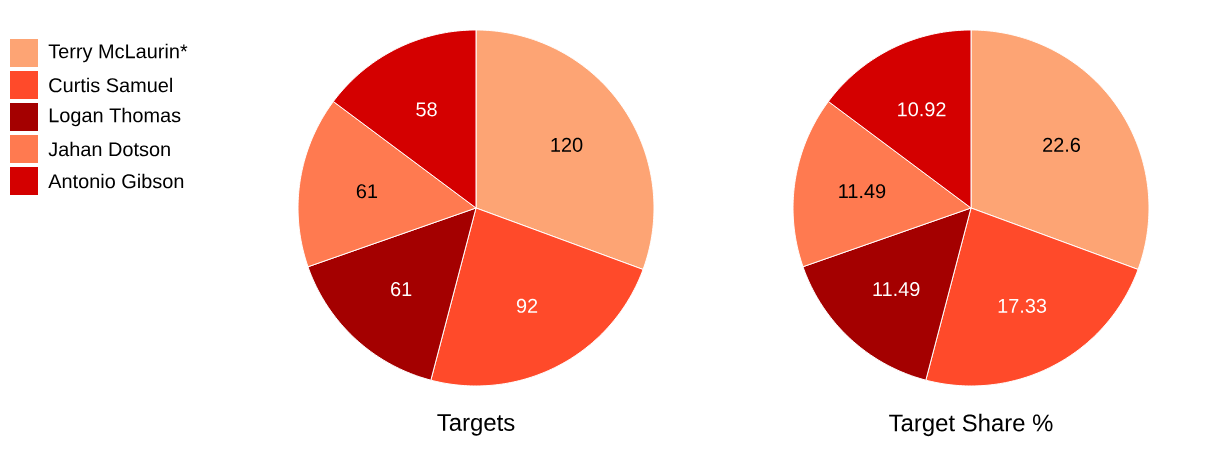 Image resolution: width=1220 pixels, height=470 pixels. Describe the element at coordinates (115, 117) in the screenshot. I see `legend-label: Logan Thomas` at that location.